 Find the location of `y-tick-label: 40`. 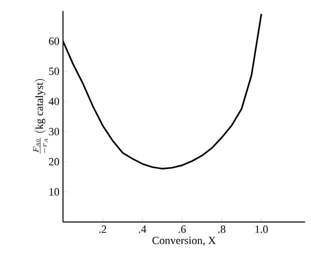

y-tick-label: 40 is located at coordinates (54, 102).